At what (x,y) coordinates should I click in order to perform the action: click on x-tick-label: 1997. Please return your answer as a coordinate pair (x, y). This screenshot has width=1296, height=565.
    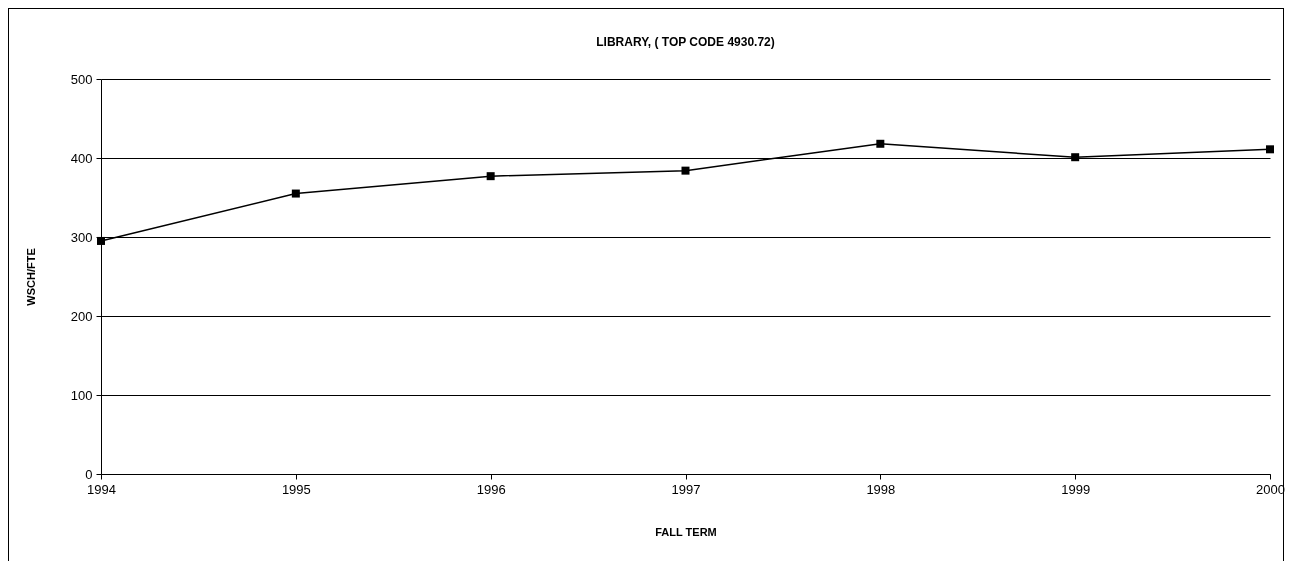
    Looking at the image, I should click on (686, 489).